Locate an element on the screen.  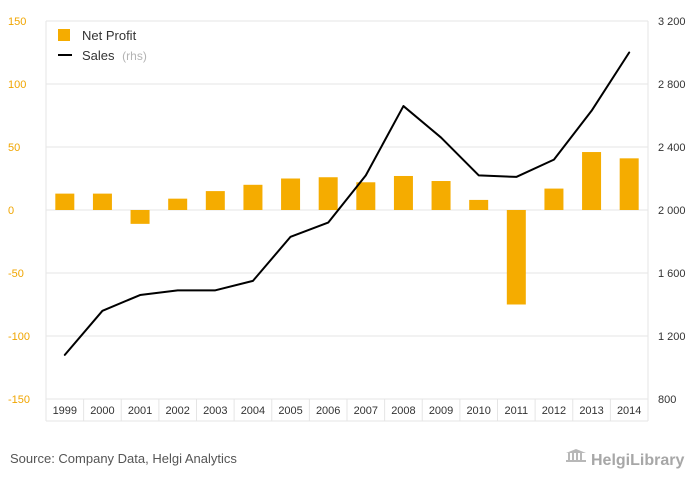
x-tick-label: 2012 is located at coordinates (554, 411).